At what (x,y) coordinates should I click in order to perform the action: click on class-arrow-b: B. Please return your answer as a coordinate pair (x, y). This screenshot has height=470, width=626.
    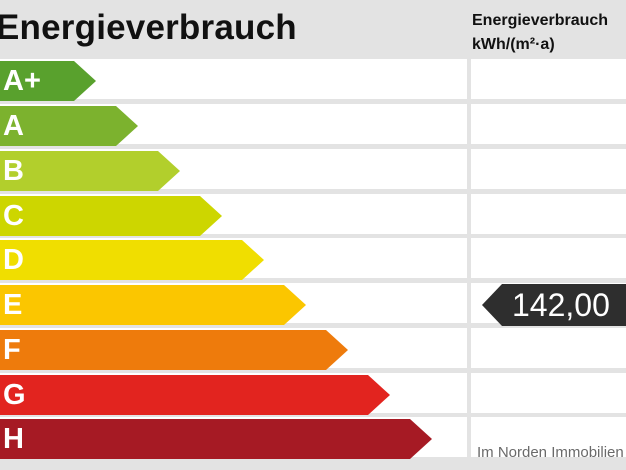
    Looking at the image, I should click on (90, 171).